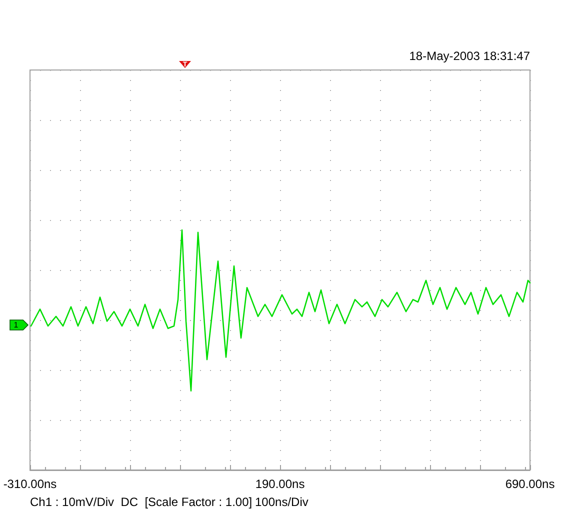  Describe the element at coordinates (281, 502) in the screenshot. I see `text: 100ns/Div` at that location.